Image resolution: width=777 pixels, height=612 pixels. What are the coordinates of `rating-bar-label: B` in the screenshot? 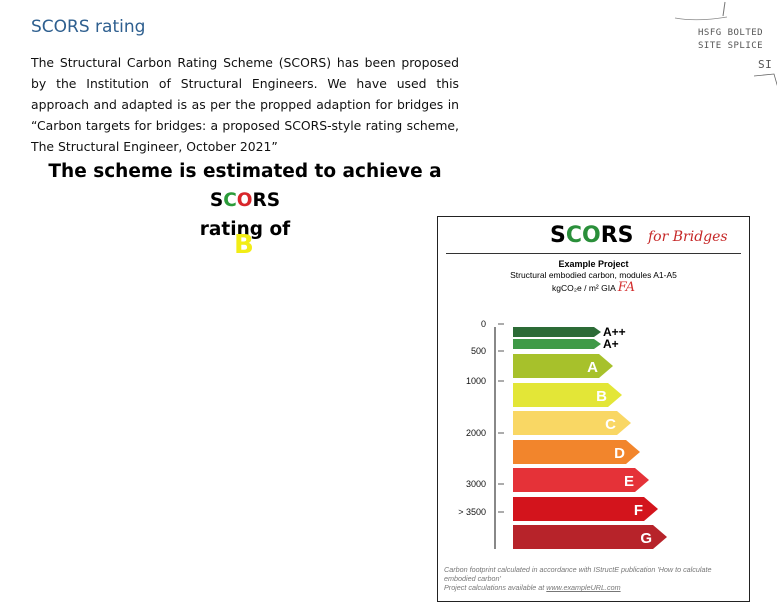 It's located at (601, 396).